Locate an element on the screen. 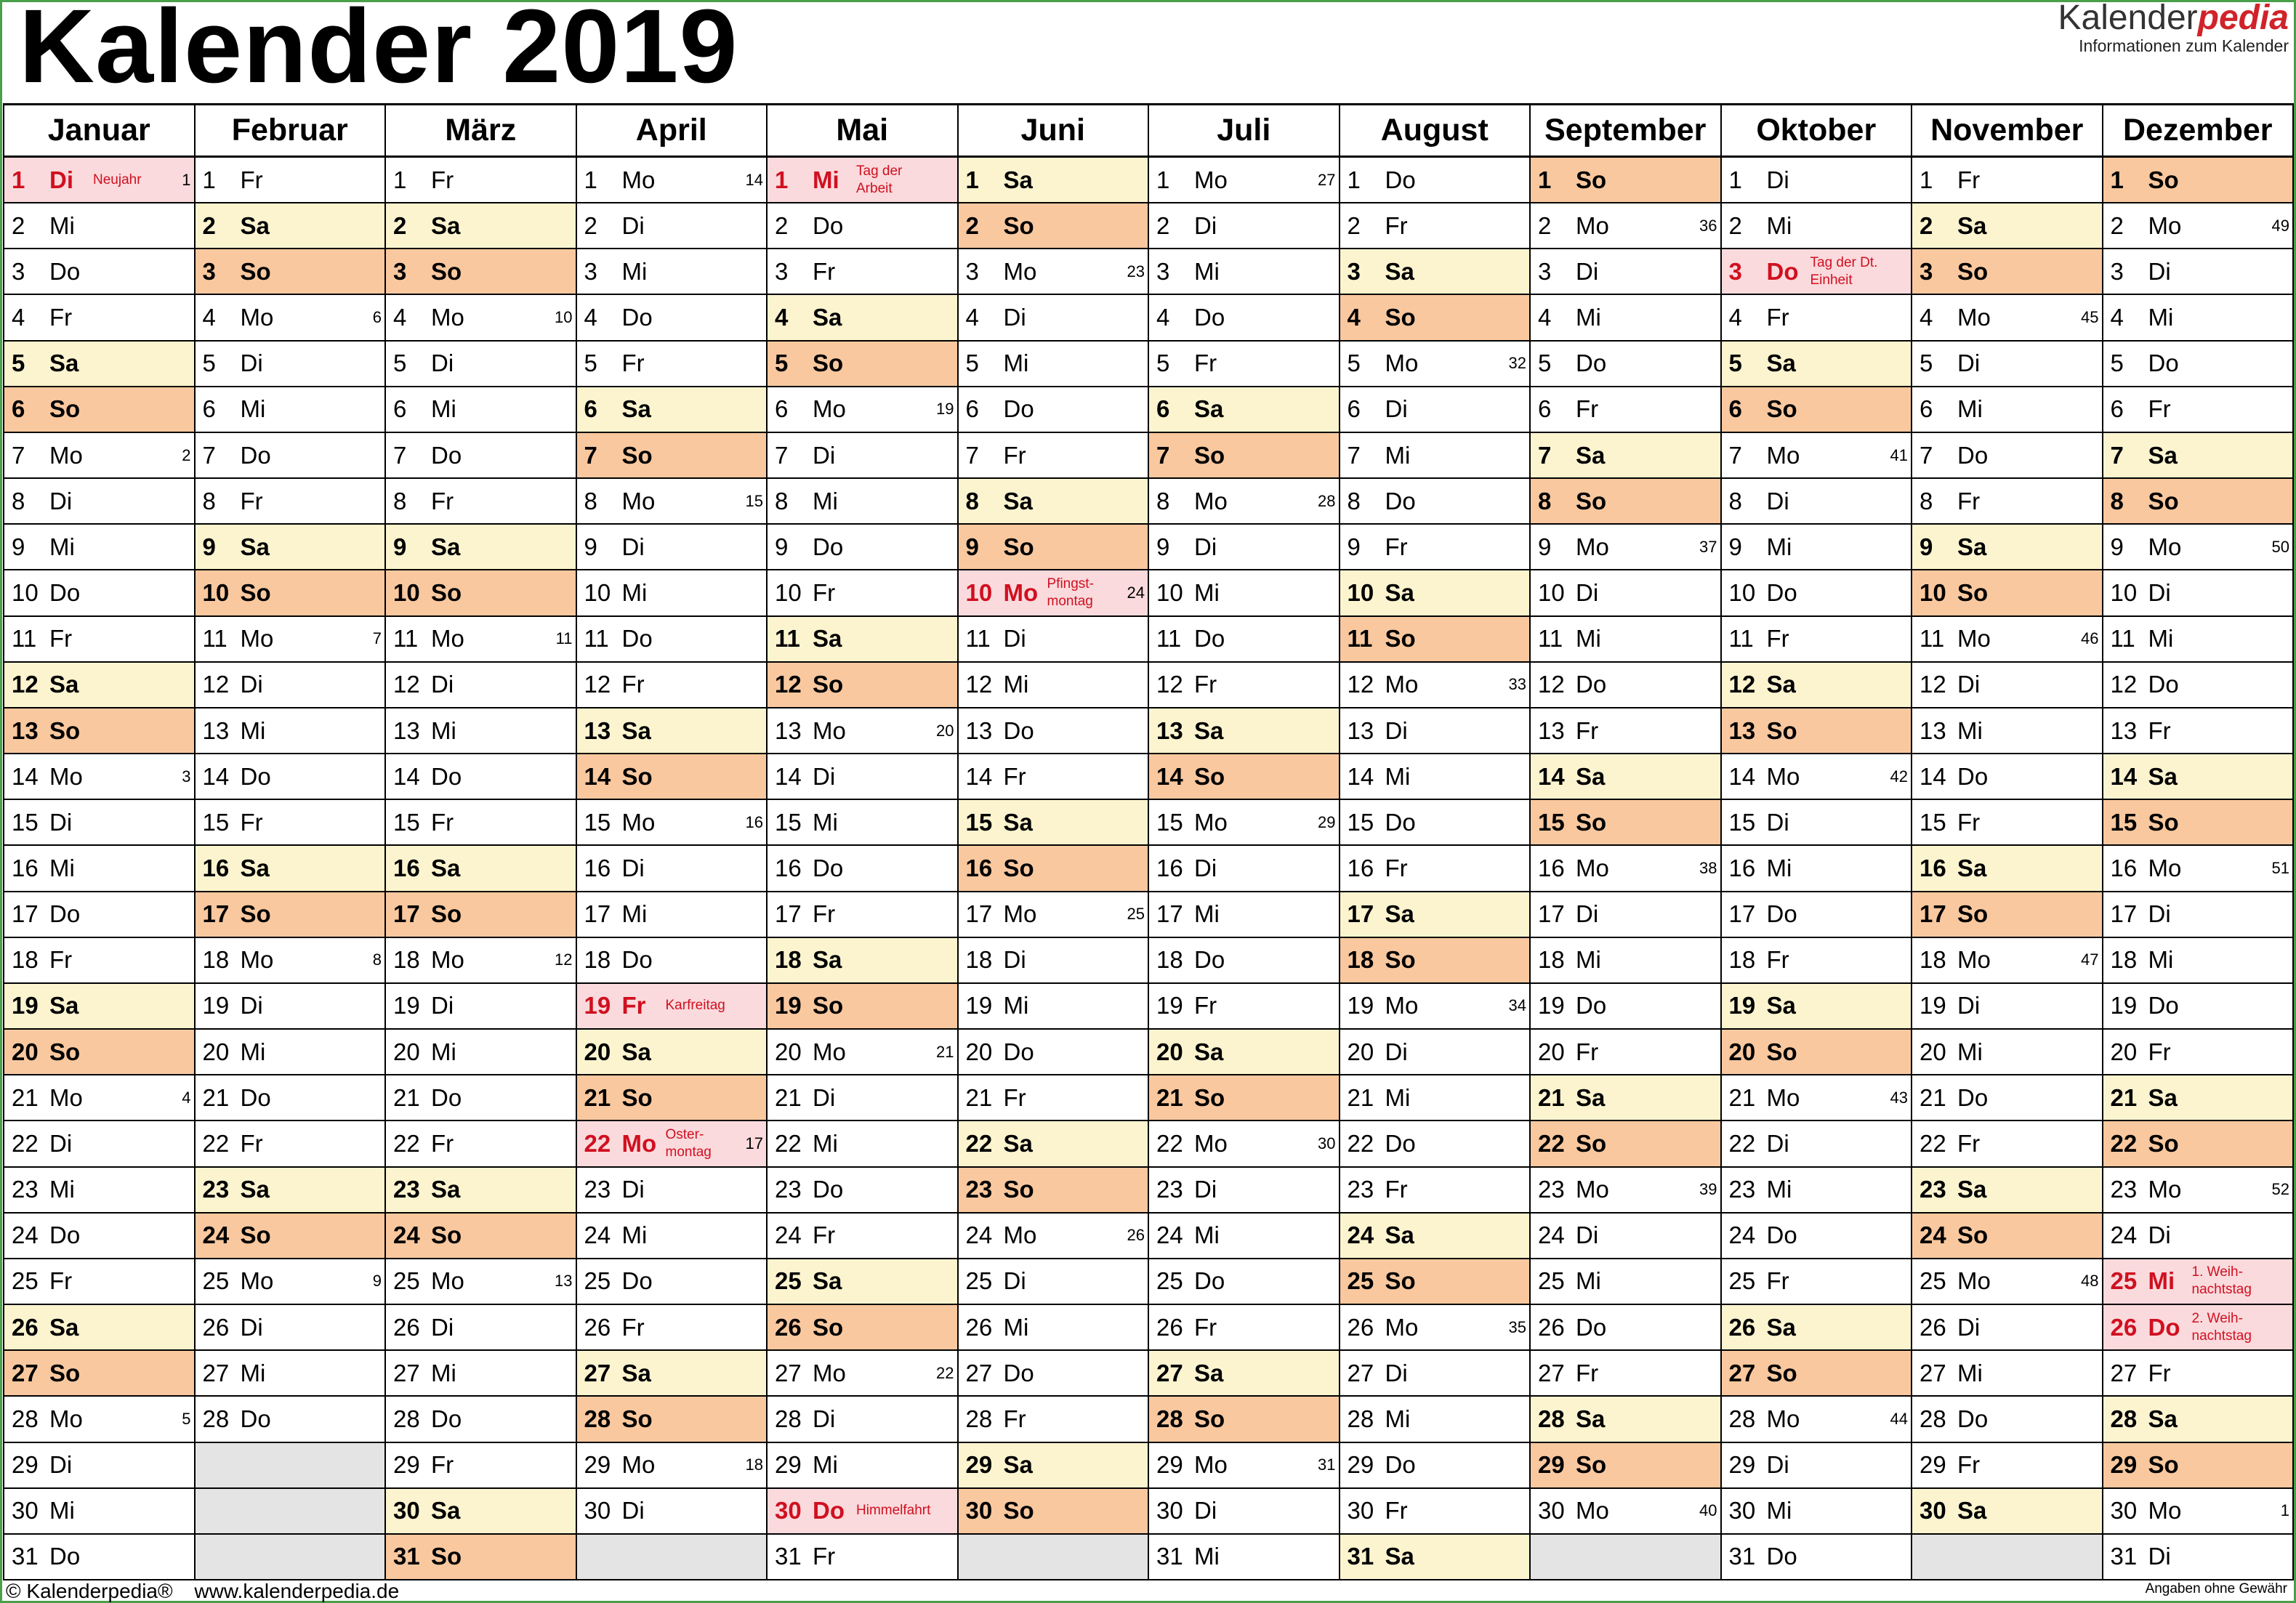  day-cell: 11 Do is located at coordinates (672, 639).